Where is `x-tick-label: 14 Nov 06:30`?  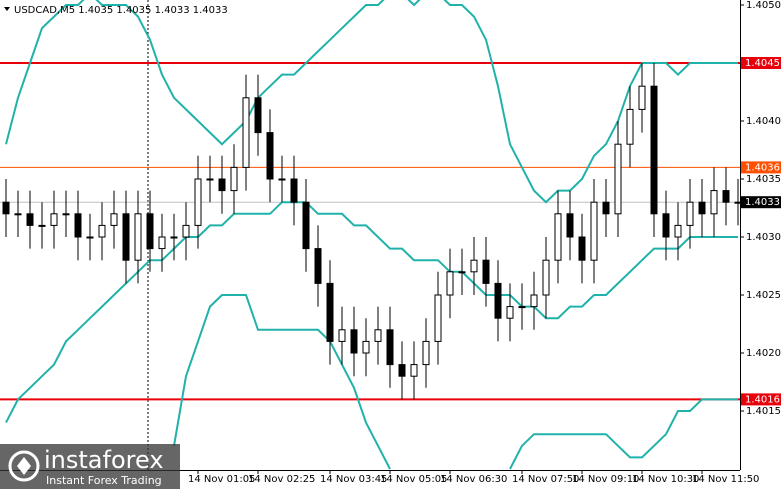 x-tick-label: 14 Nov 06:30 is located at coordinates (473, 479).